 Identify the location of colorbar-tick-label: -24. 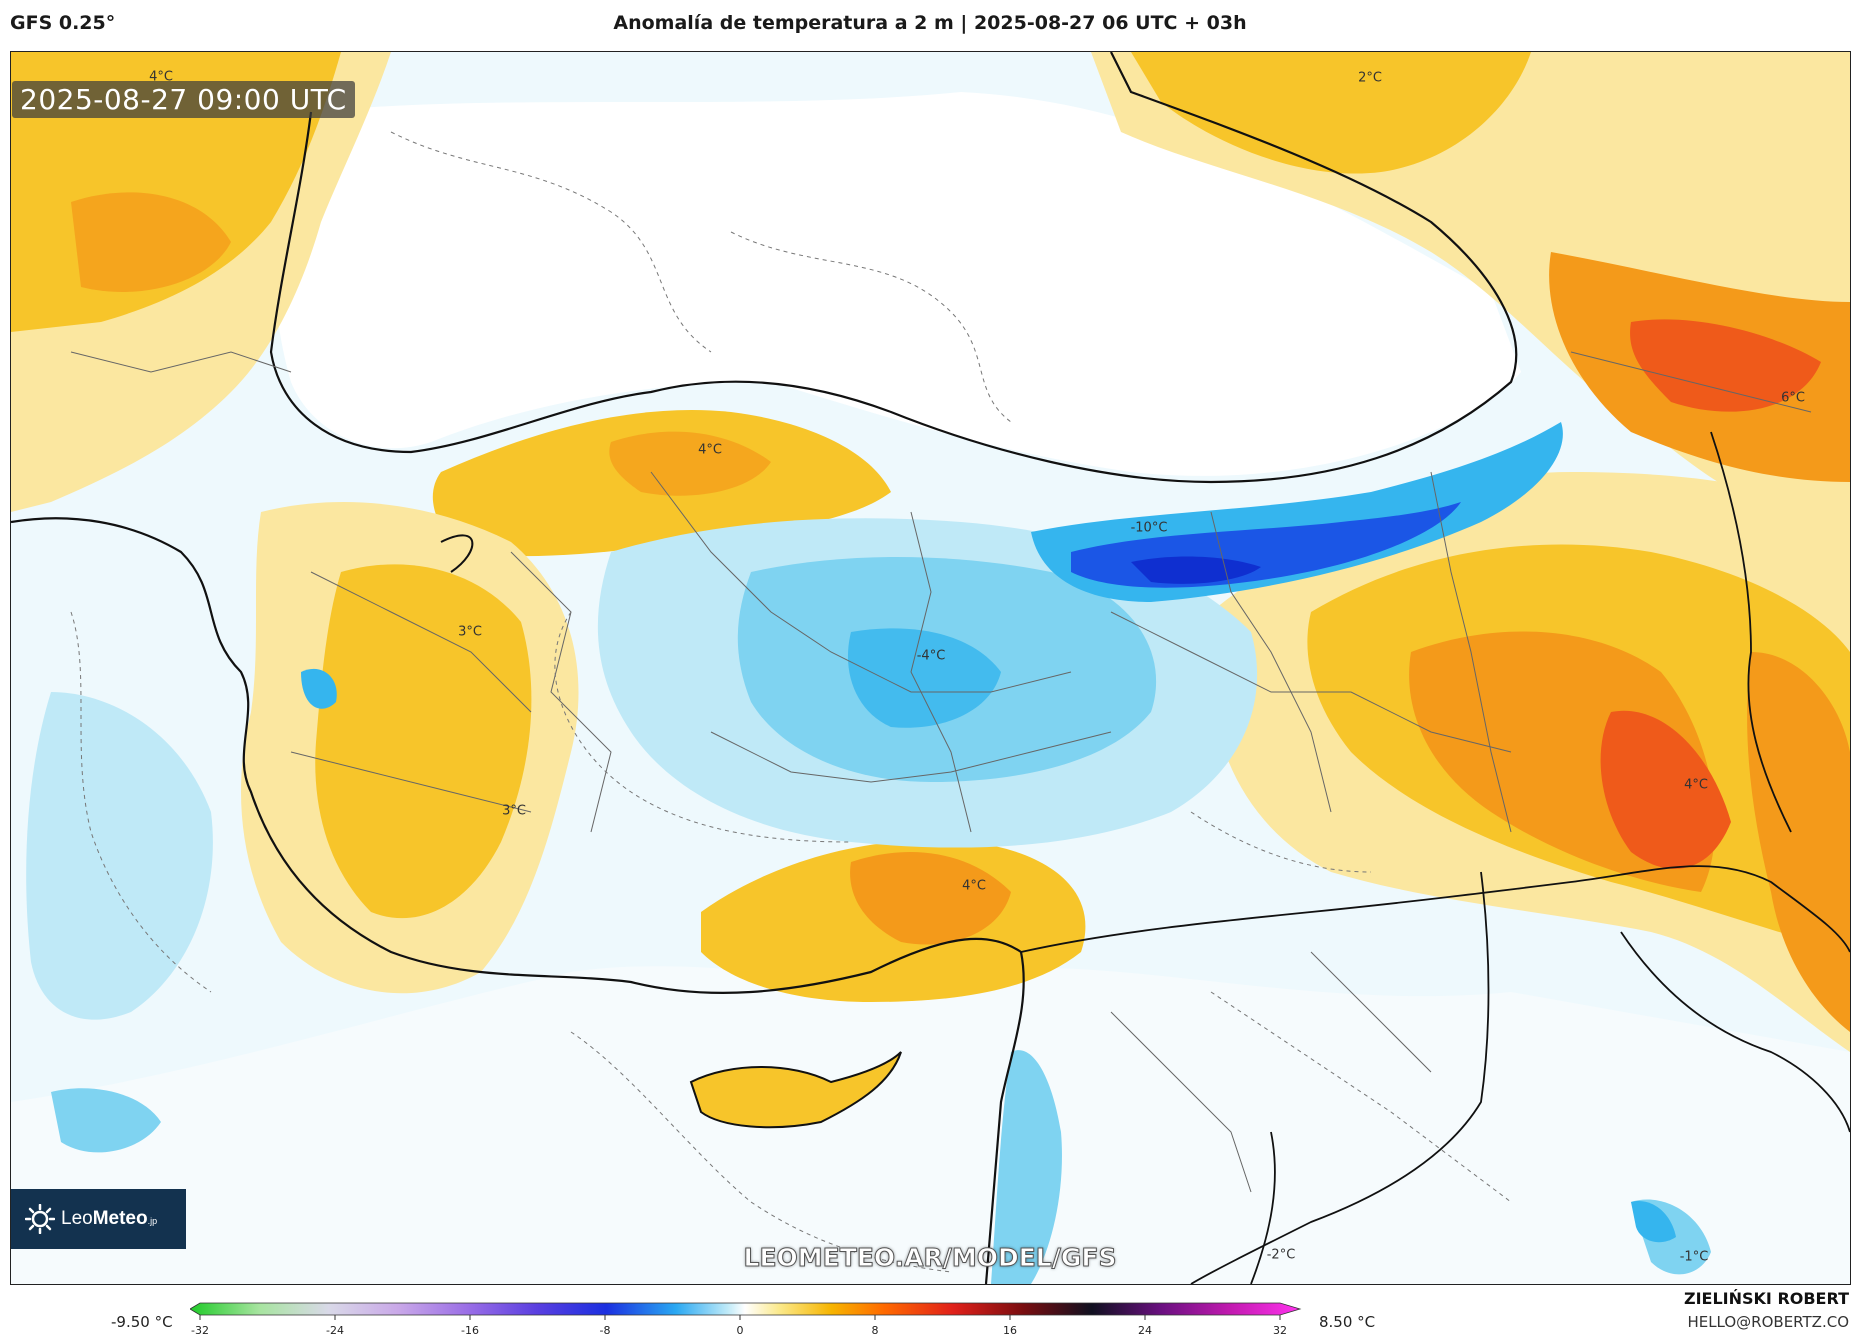
(335, 1330).